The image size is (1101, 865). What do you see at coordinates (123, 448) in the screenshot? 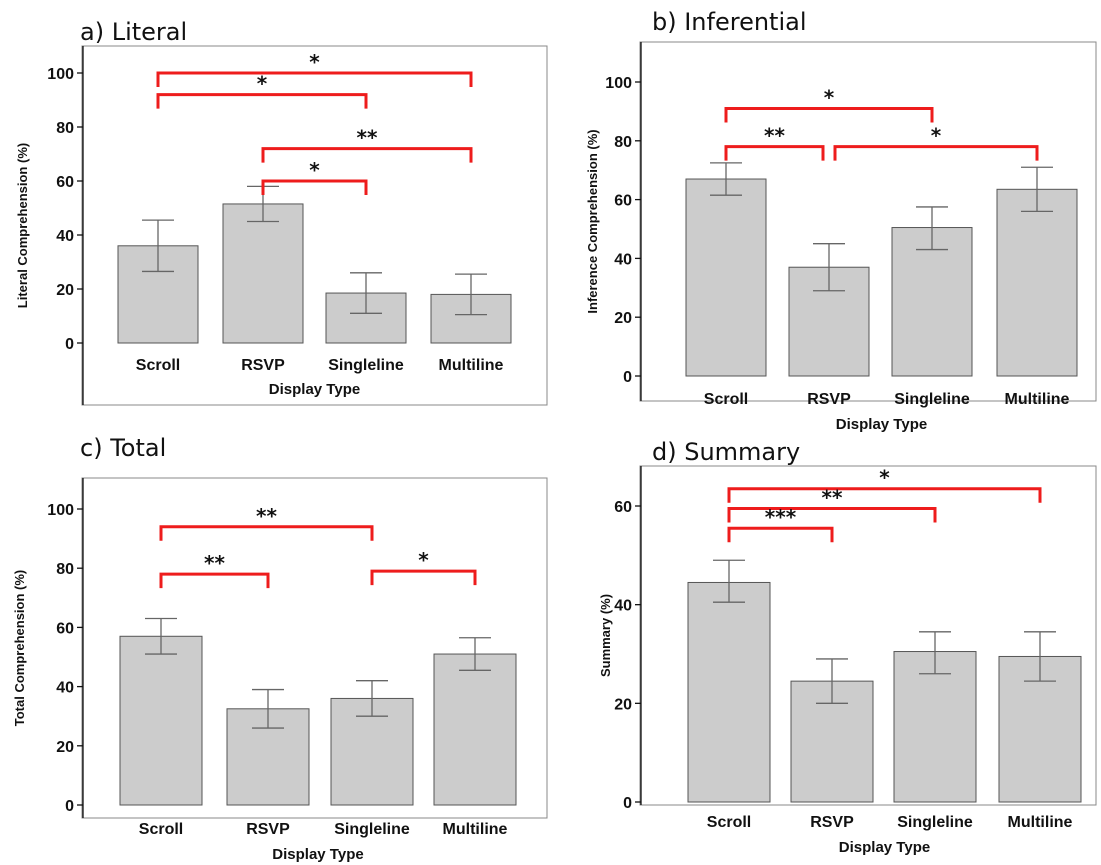
I see `panel-title: c) Total` at bounding box center [123, 448].